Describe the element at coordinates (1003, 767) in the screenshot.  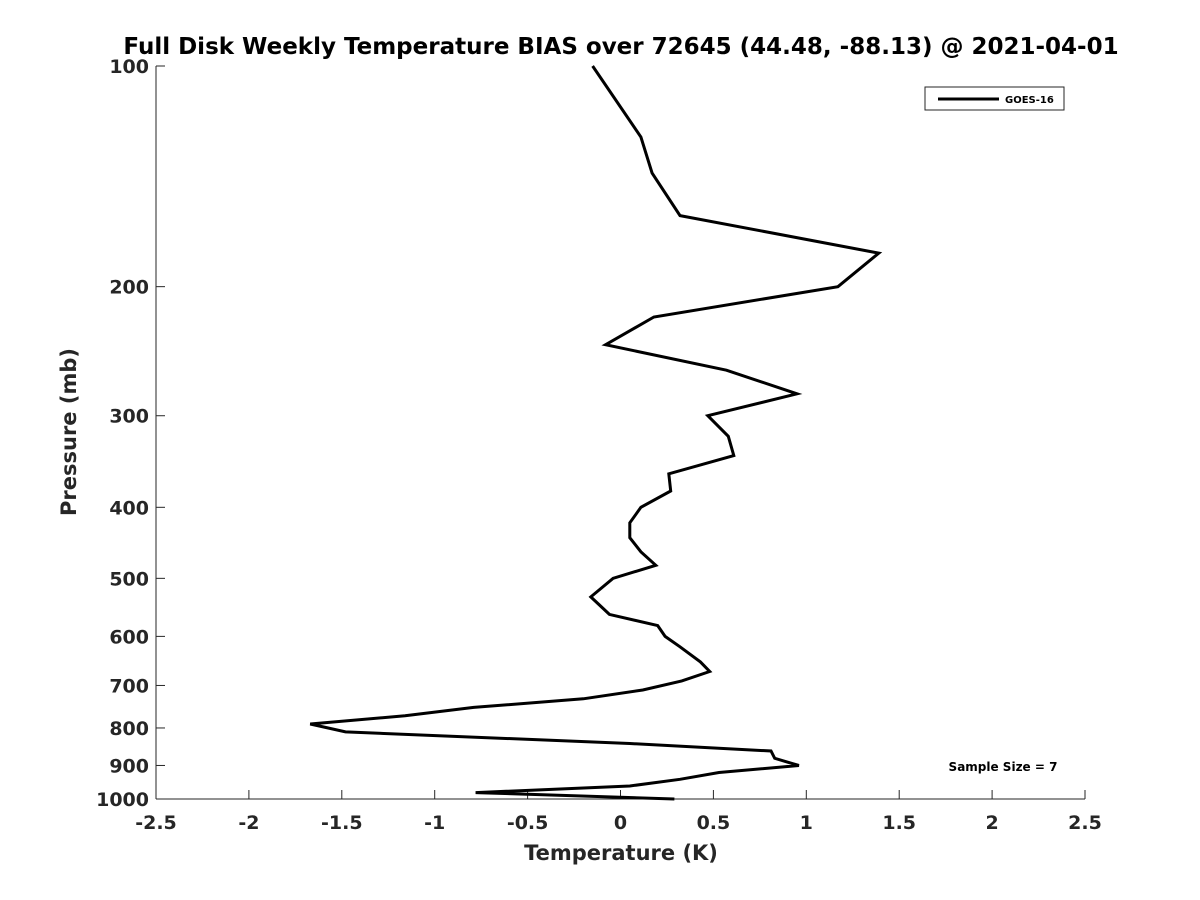
I see `sample-size-annotation: Sample Size = 7` at that location.